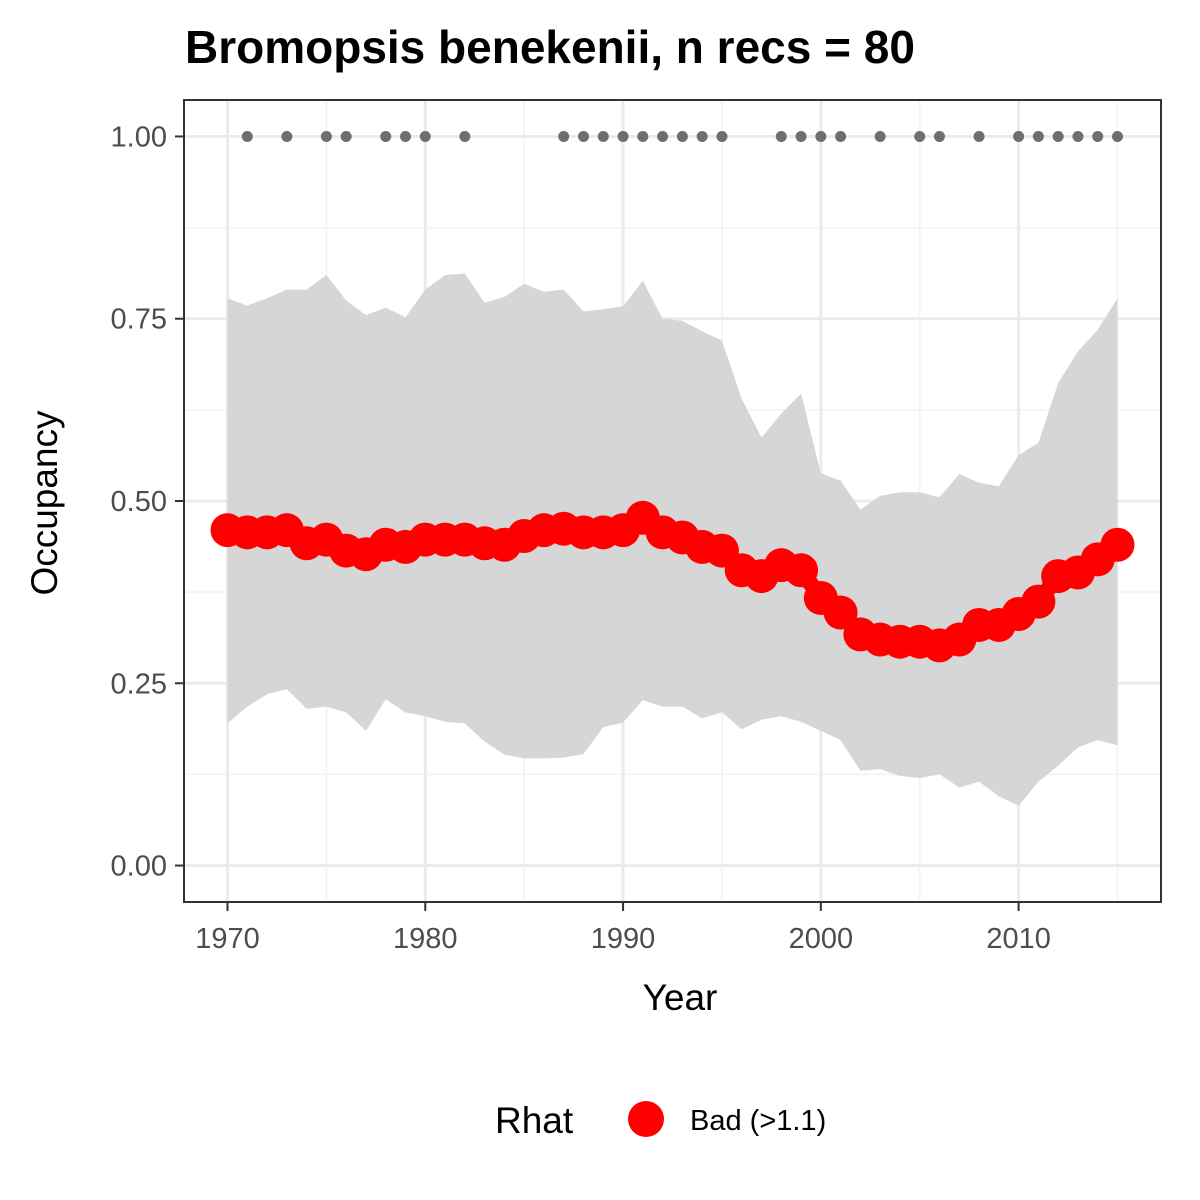 The image size is (1200, 1200). What do you see at coordinates (646, 1119) in the screenshot?
I see `legend-key-bad` at bounding box center [646, 1119].